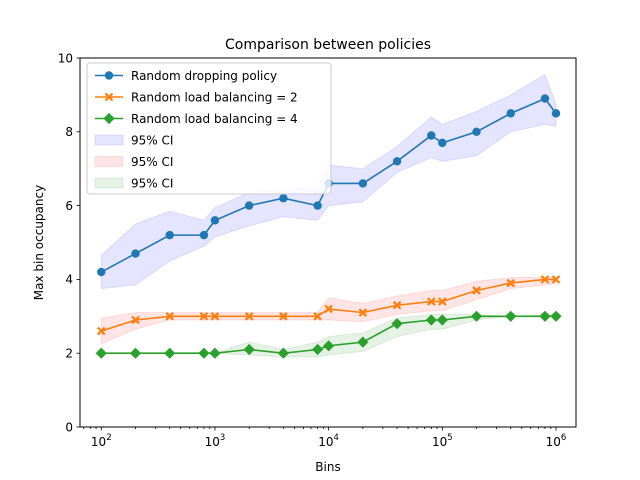 This screenshot has height=480, width=640. Describe the element at coordinates (215, 441) in the screenshot. I see `x-tick-label-2: 10³` at that location.